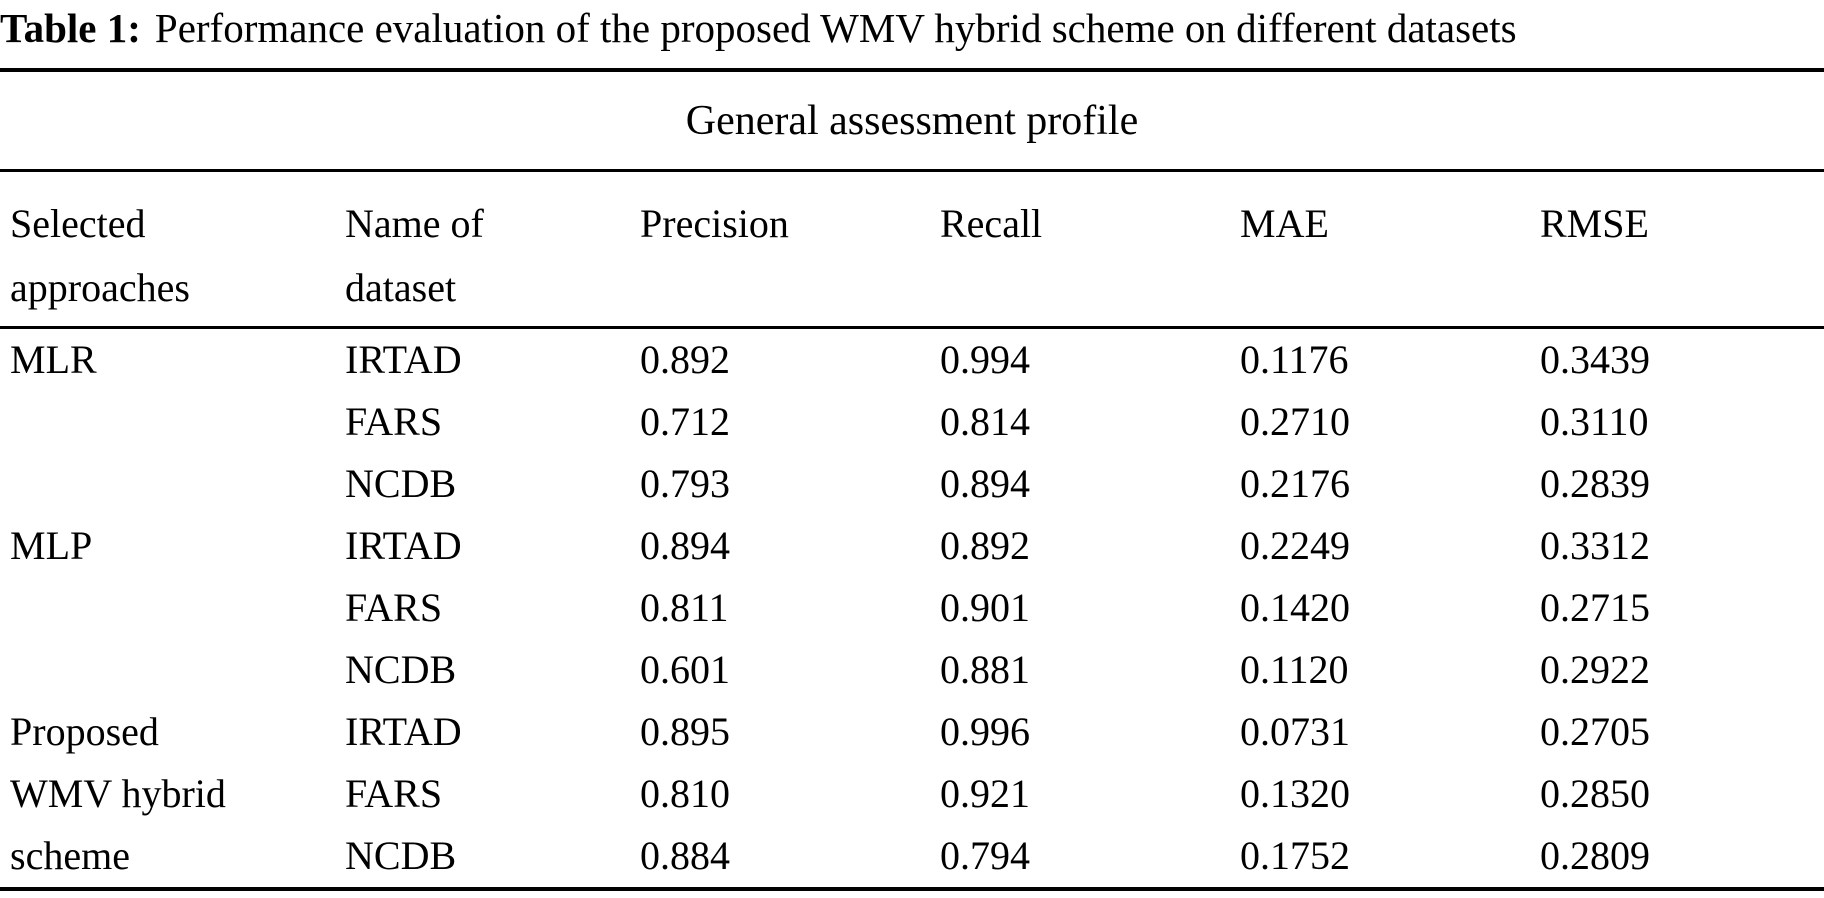 The height and width of the screenshot is (898, 1824). What do you see at coordinates (1595, 607) in the screenshot?
I see `rmse-cell: 0.2715` at bounding box center [1595, 607].